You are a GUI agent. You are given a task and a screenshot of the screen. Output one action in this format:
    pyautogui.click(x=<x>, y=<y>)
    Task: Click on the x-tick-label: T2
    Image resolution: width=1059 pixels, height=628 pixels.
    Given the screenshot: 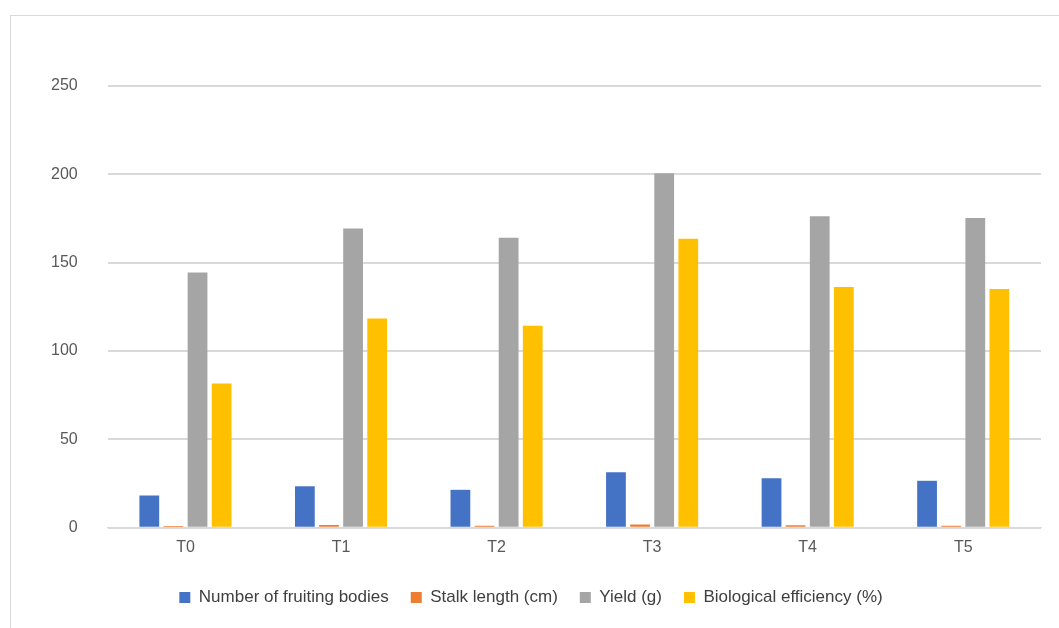 What is the action you would take?
    pyautogui.click(x=497, y=546)
    